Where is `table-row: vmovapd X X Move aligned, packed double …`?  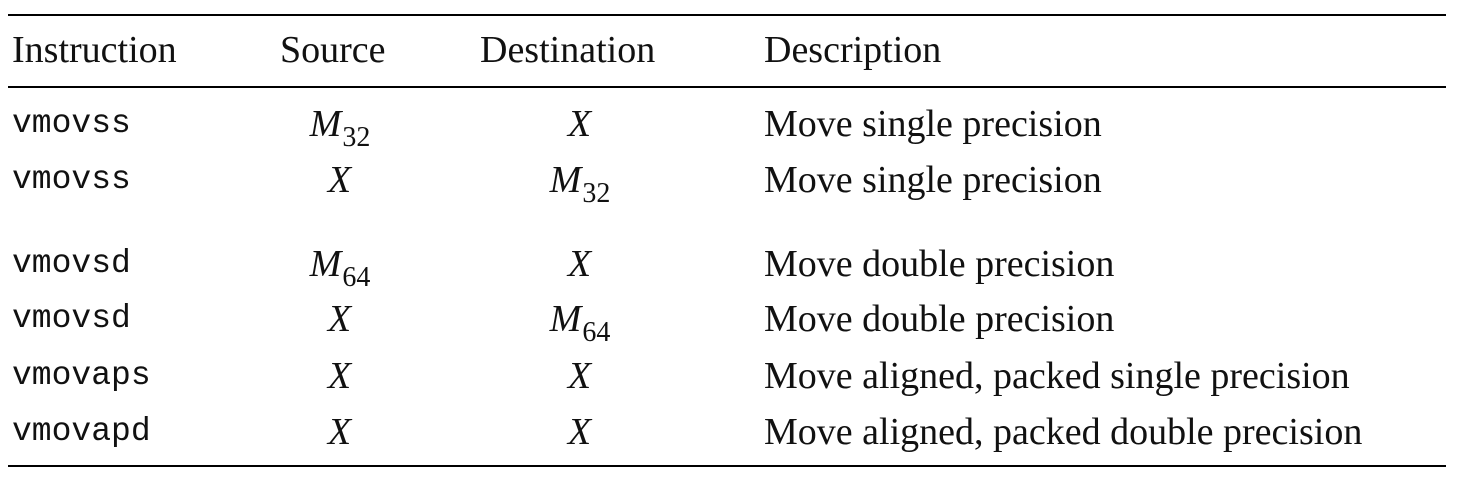
table-row: vmovapd X X Move aligned, packed double … is located at coordinates (734, 432).